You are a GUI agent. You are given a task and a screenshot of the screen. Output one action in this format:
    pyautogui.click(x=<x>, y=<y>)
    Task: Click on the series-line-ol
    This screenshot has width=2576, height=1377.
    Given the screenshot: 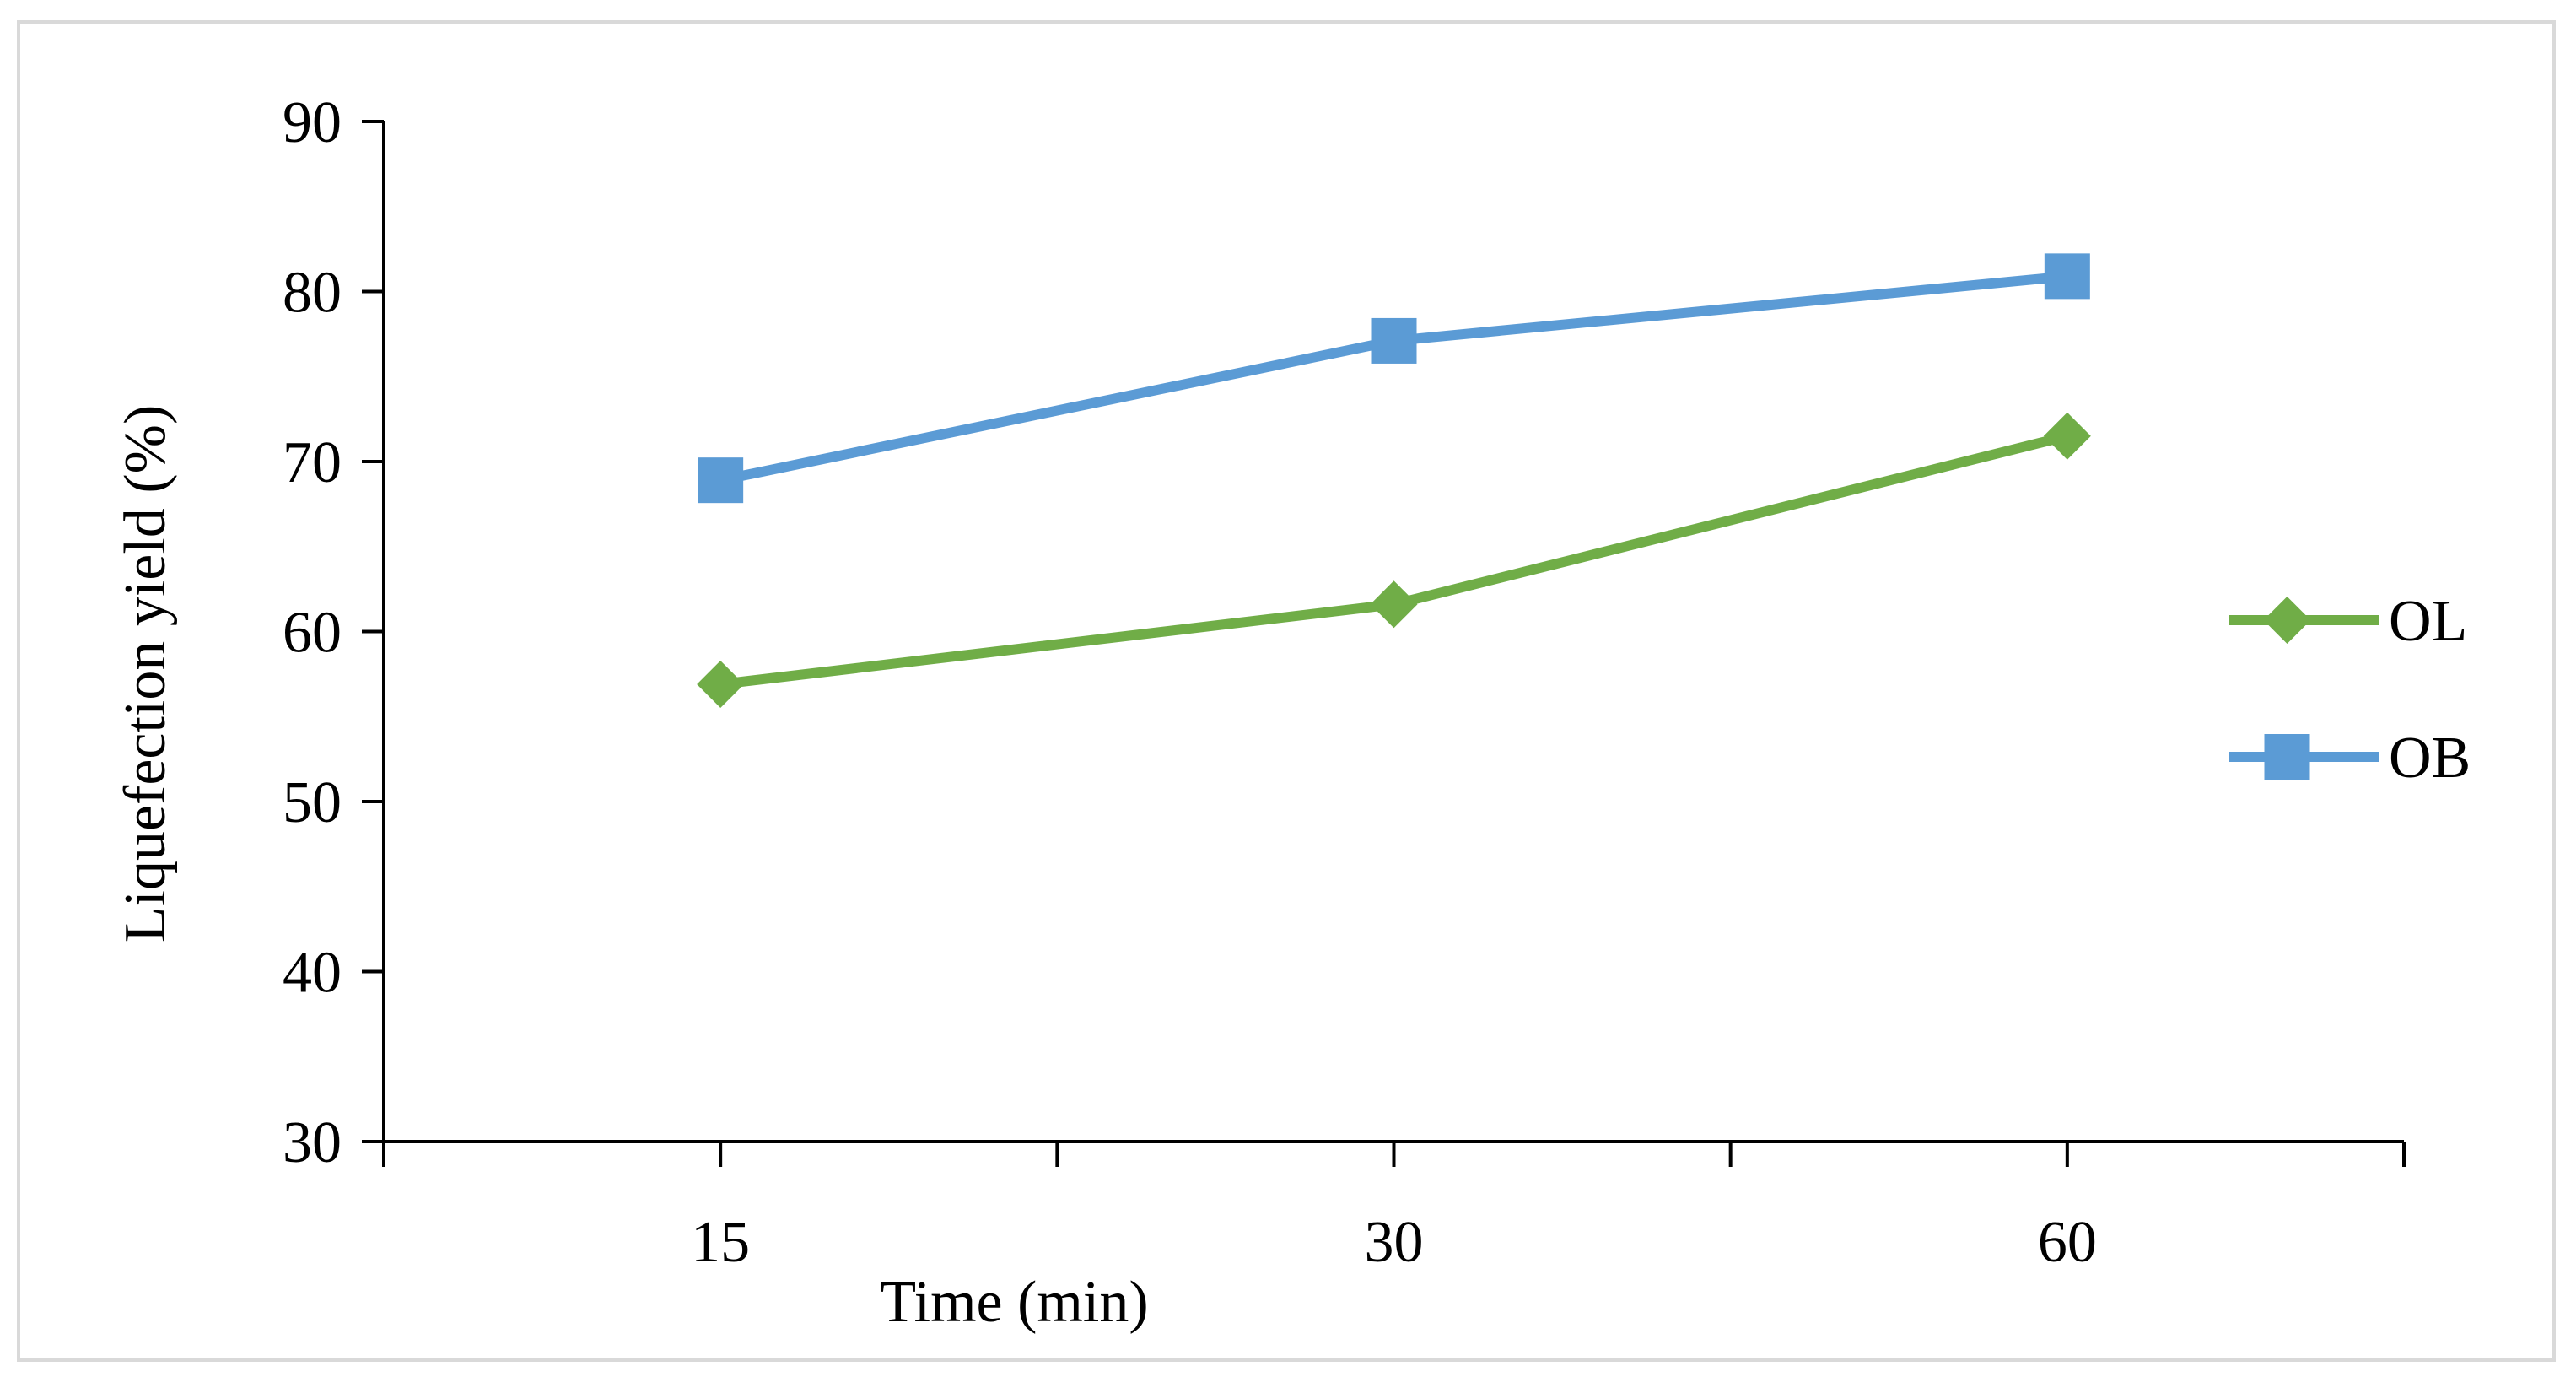 What is the action you would take?
    pyautogui.click(x=1394, y=559)
    